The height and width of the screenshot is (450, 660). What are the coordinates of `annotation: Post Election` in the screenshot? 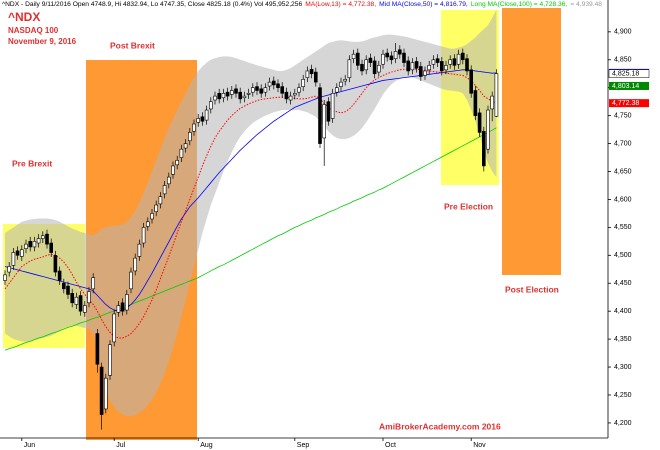 It's located at (532, 289).